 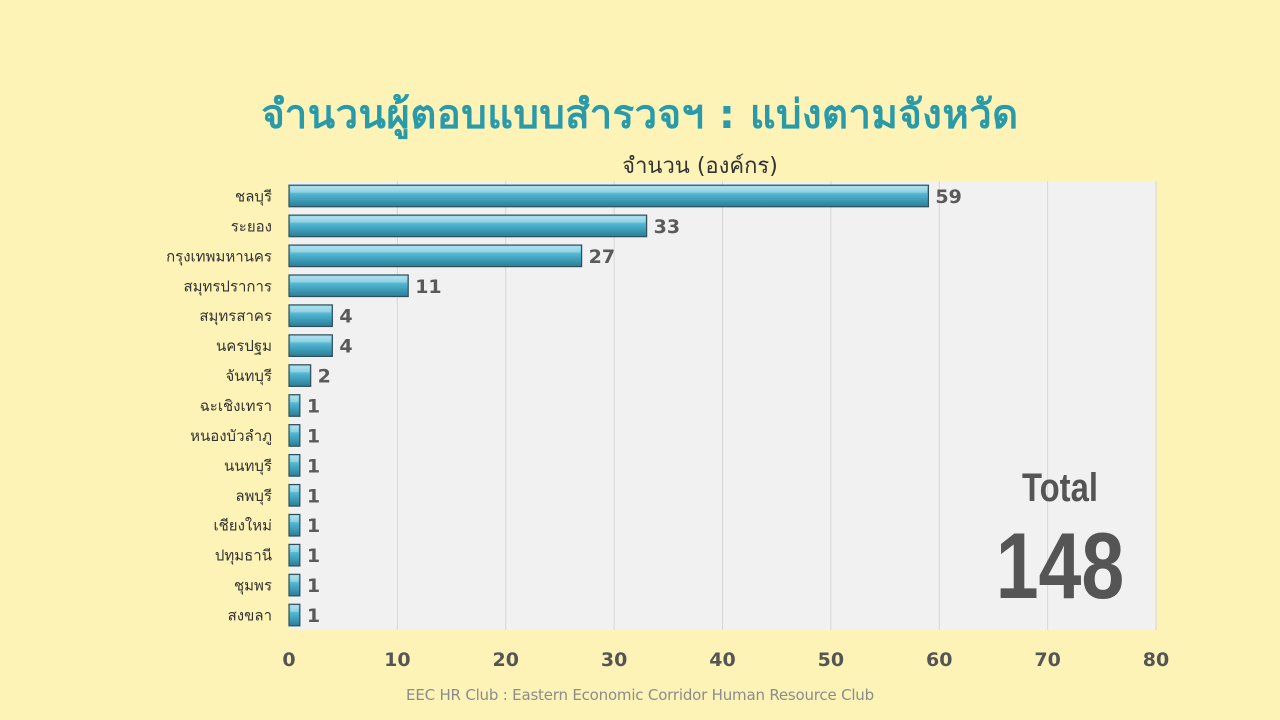 What do you see at coordinates (722, 660) in the screenshot?
I see `x-tick-label: 40` at bounding box center [722, 660].